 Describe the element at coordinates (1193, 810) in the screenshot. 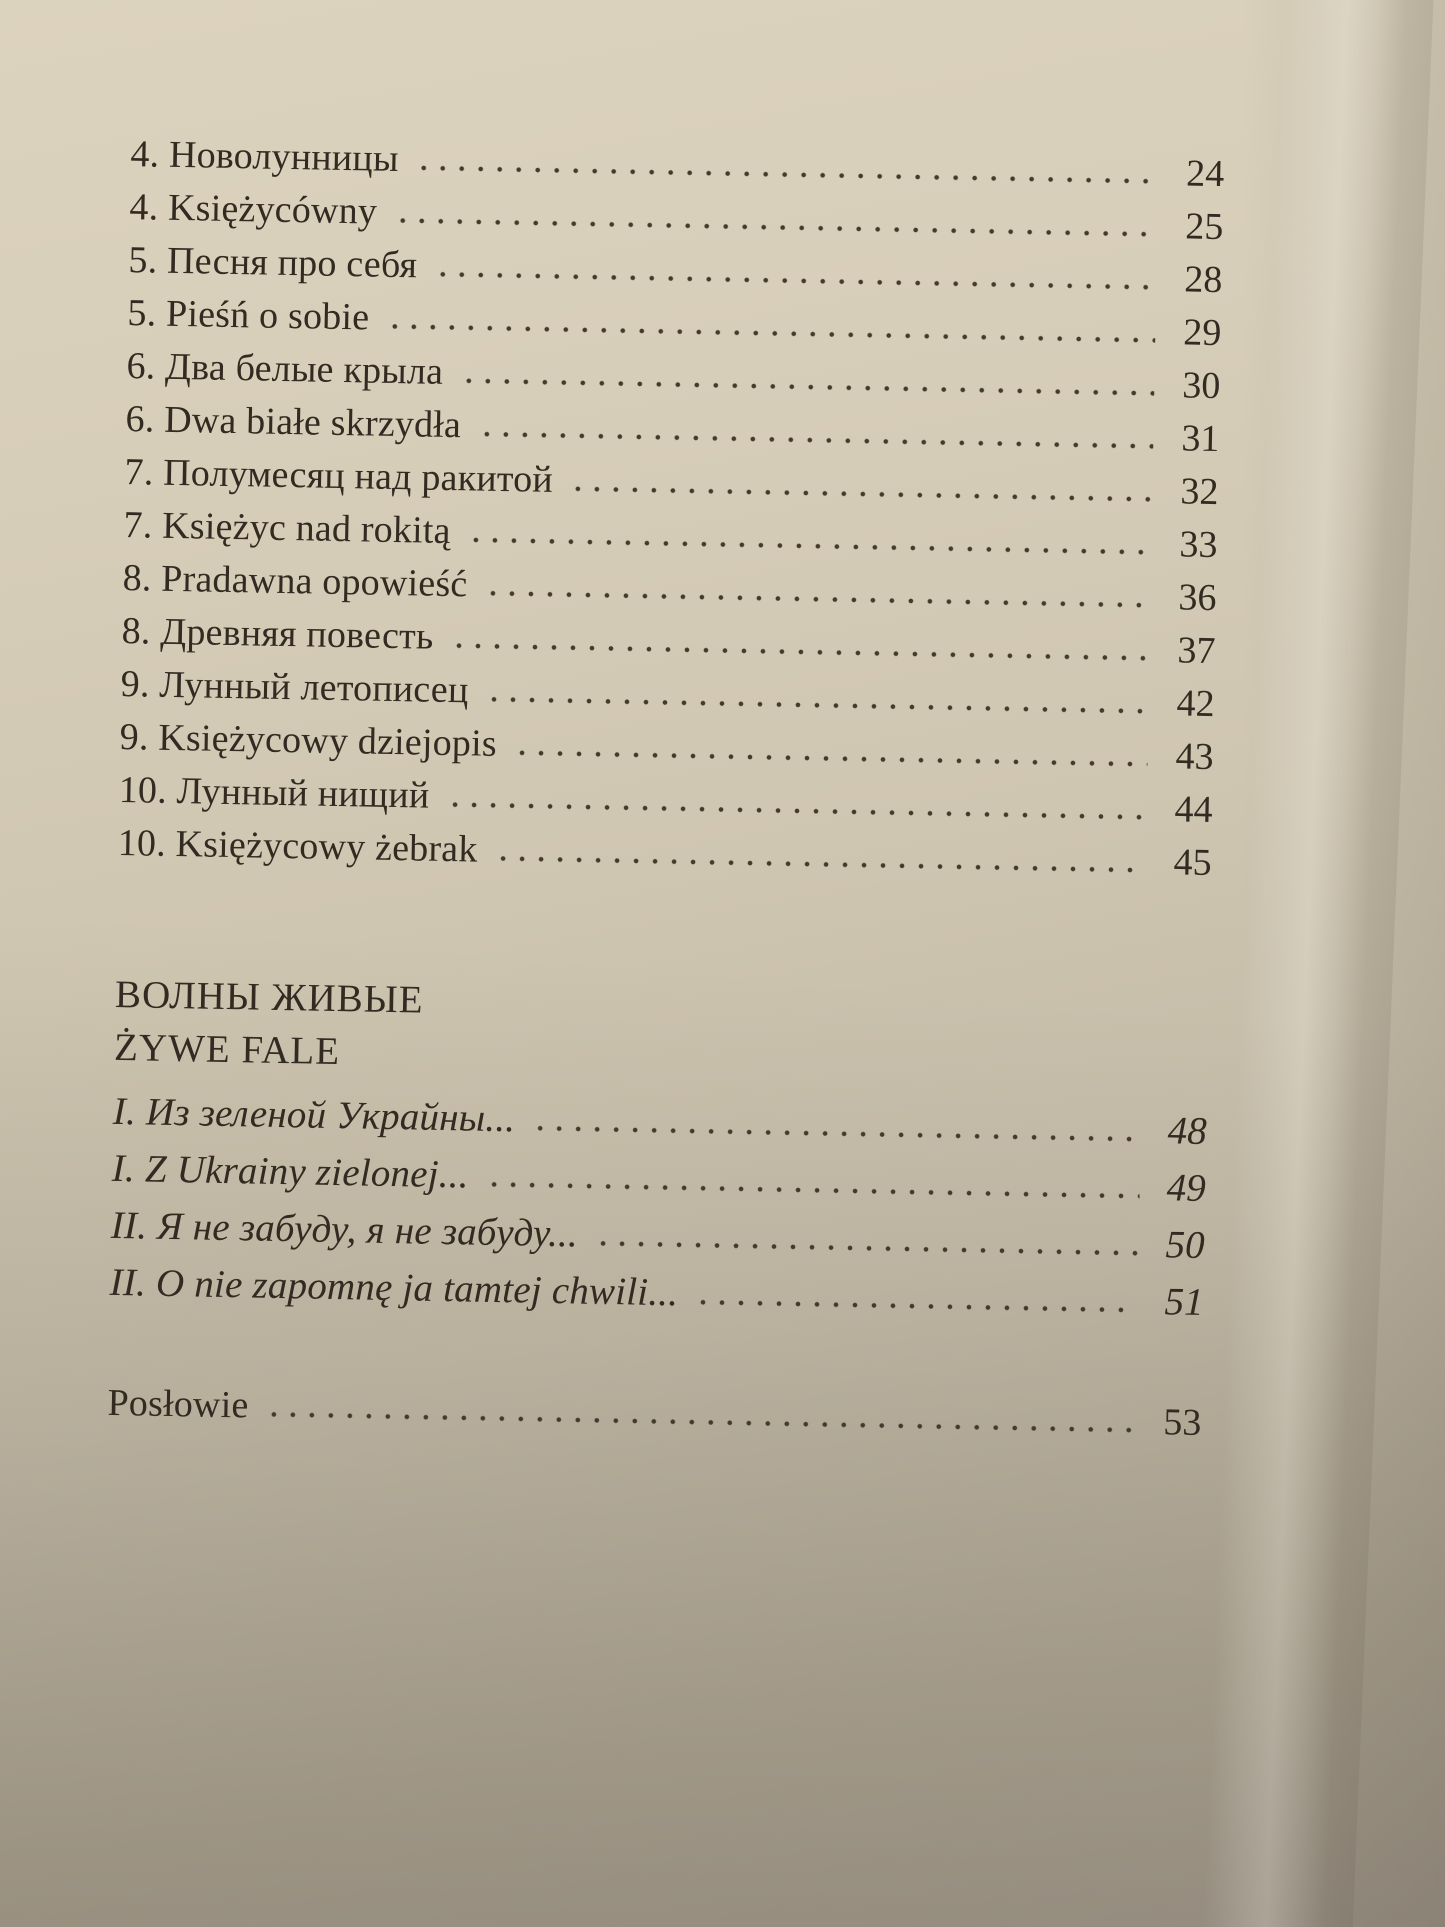

I see `toc-entry-page: 44` at that location.